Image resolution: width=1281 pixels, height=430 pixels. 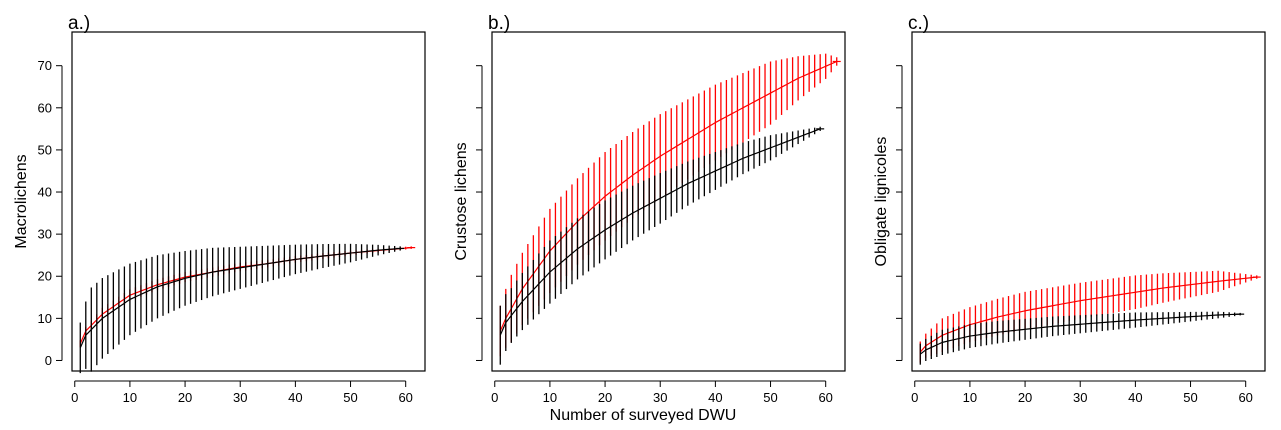 What do you see at coordinates (881, 202) in the screenshot?
I see `y-axis-title: Obligate lignicoles` at bounding box center [881, 202].